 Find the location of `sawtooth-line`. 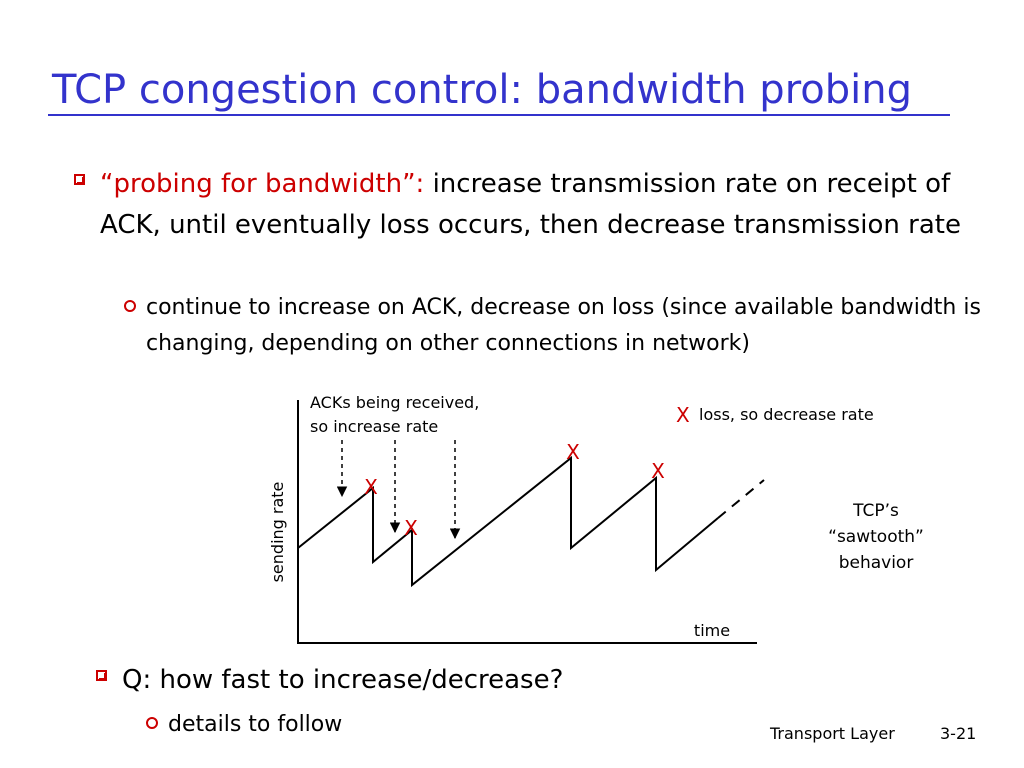

sawtooth-line is located at coordinates (508, 521).